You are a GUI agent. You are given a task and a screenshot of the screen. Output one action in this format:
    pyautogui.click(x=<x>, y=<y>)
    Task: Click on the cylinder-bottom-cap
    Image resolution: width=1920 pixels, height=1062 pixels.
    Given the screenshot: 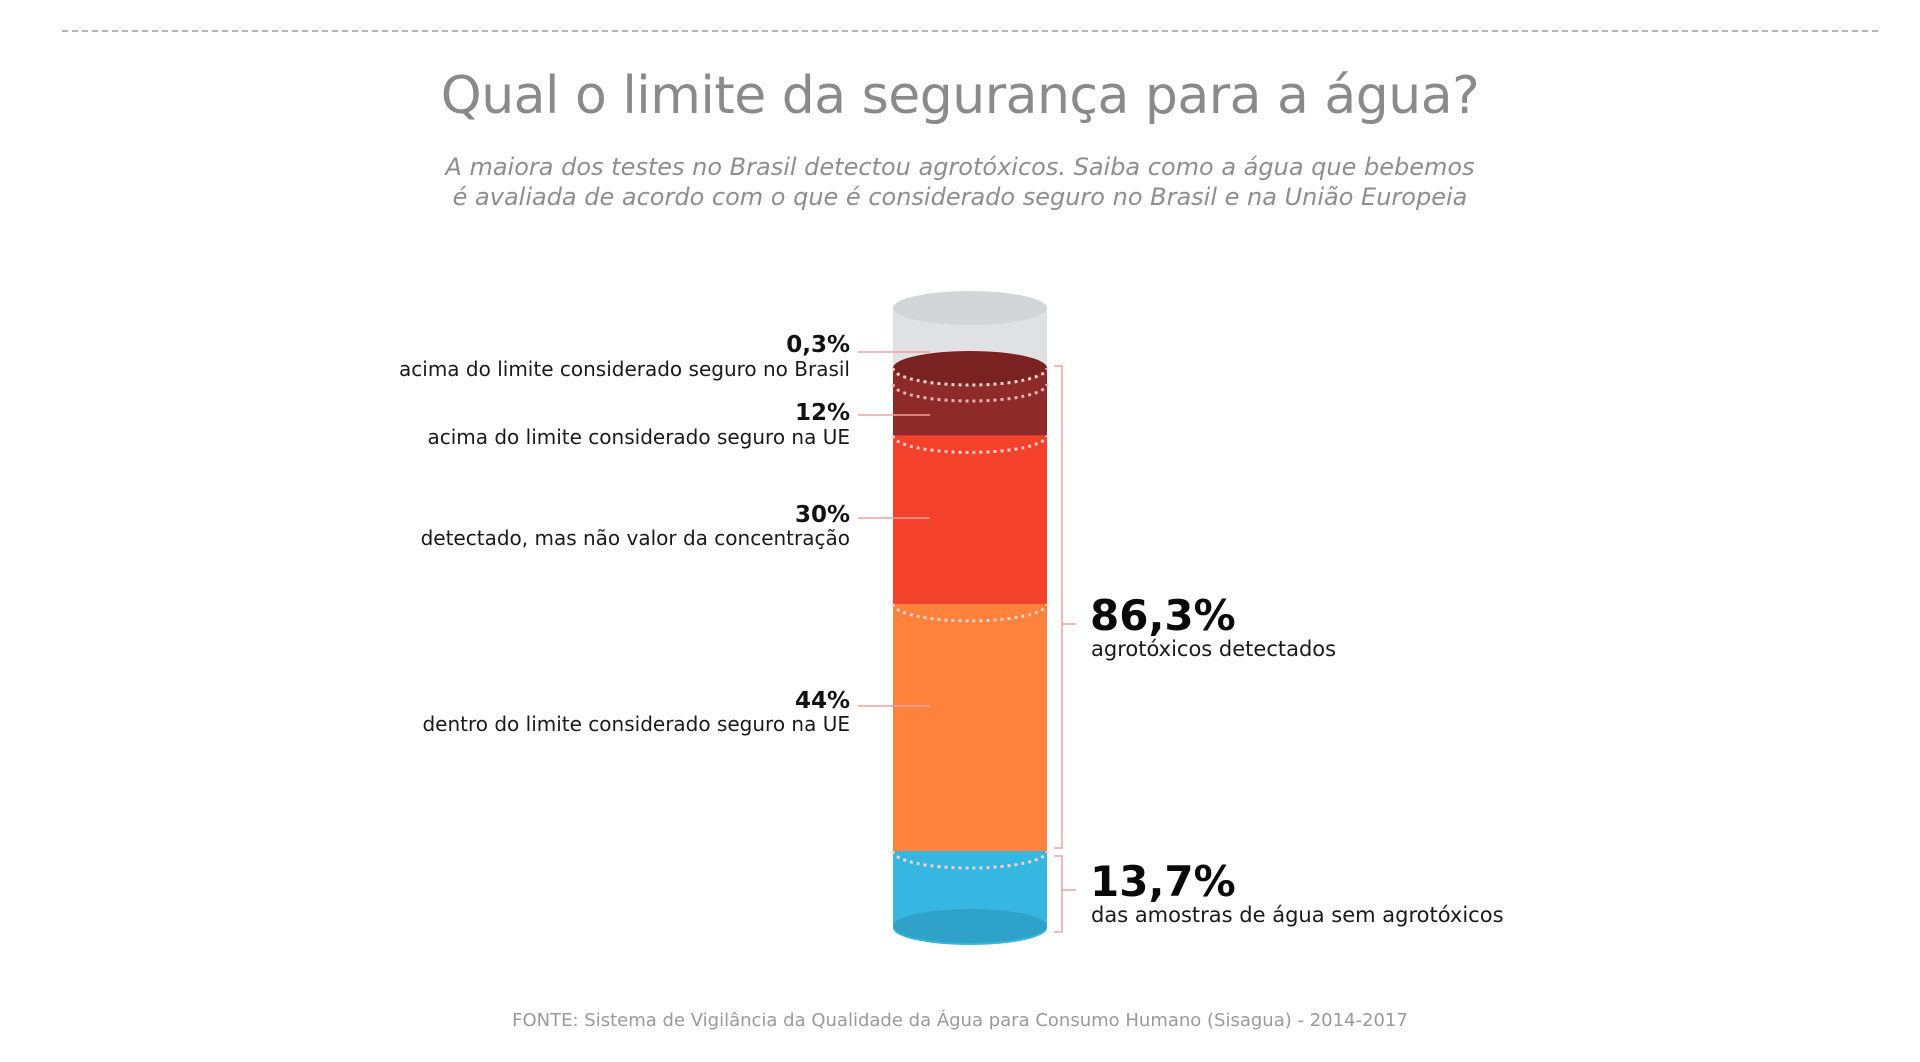 What is the action you would take?
    pyautogui.click(x=970, y=926)
    